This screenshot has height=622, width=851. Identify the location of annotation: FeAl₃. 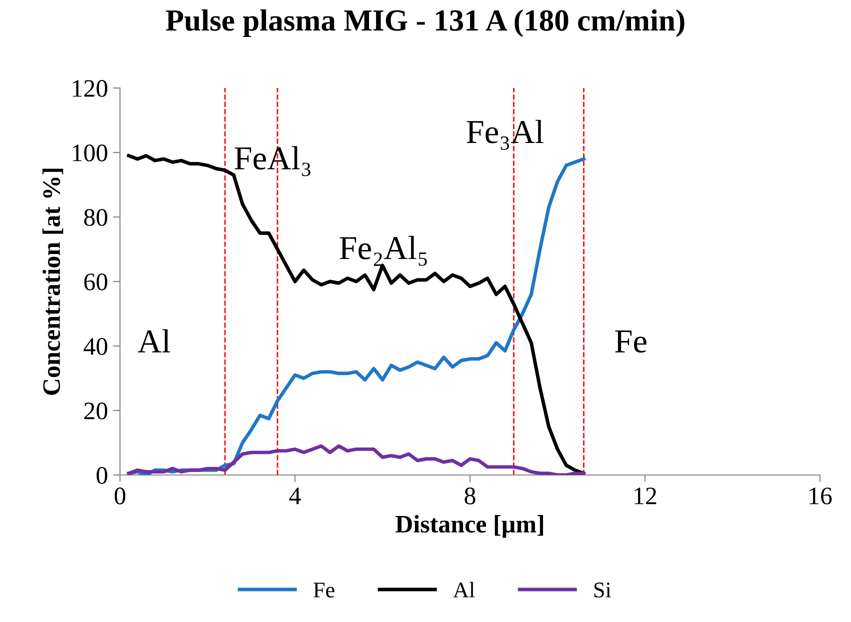
(272, 161).